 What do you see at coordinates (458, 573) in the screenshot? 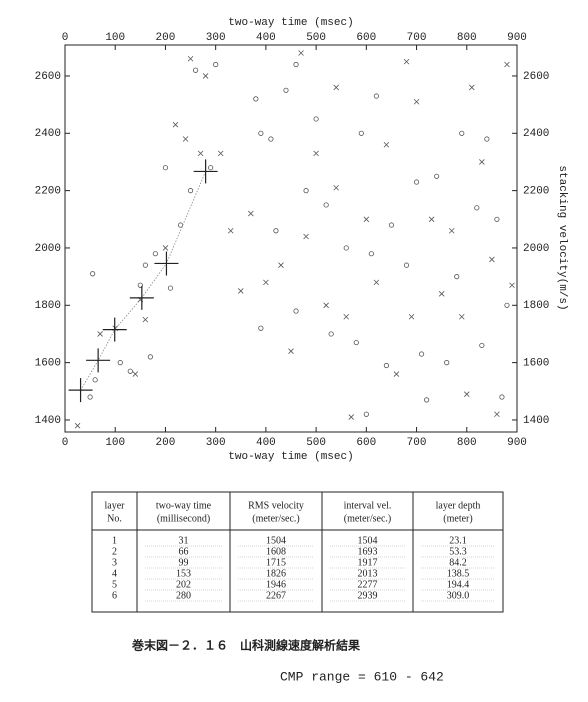
I see `table-cell: 138.5` at bounding box center [458, 573].